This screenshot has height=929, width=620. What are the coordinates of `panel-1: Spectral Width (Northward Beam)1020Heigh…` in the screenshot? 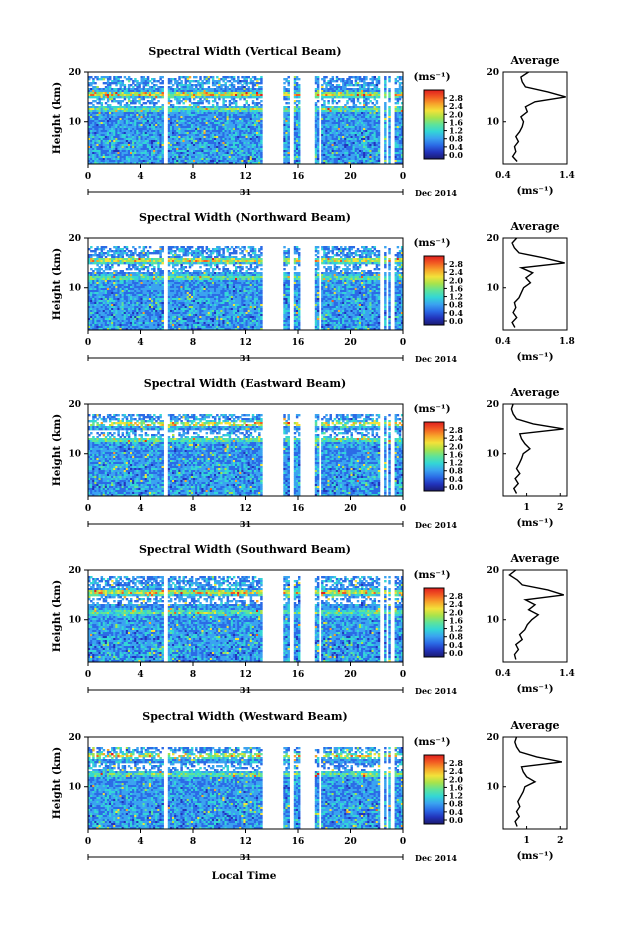 It's located at (313, 287).